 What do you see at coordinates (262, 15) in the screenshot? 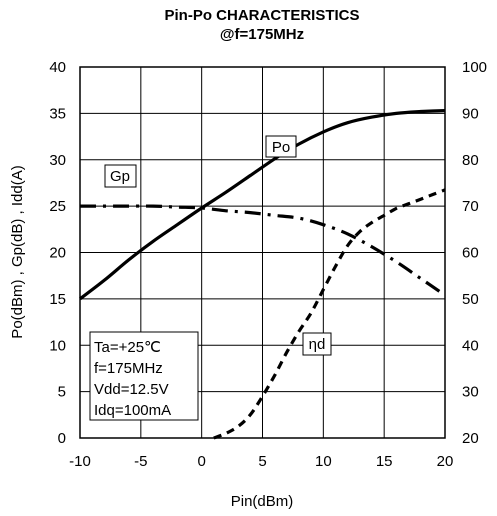
I see `chart-title: Pin-Po CHARACTERISTICS` at bounding box center [262, 15].